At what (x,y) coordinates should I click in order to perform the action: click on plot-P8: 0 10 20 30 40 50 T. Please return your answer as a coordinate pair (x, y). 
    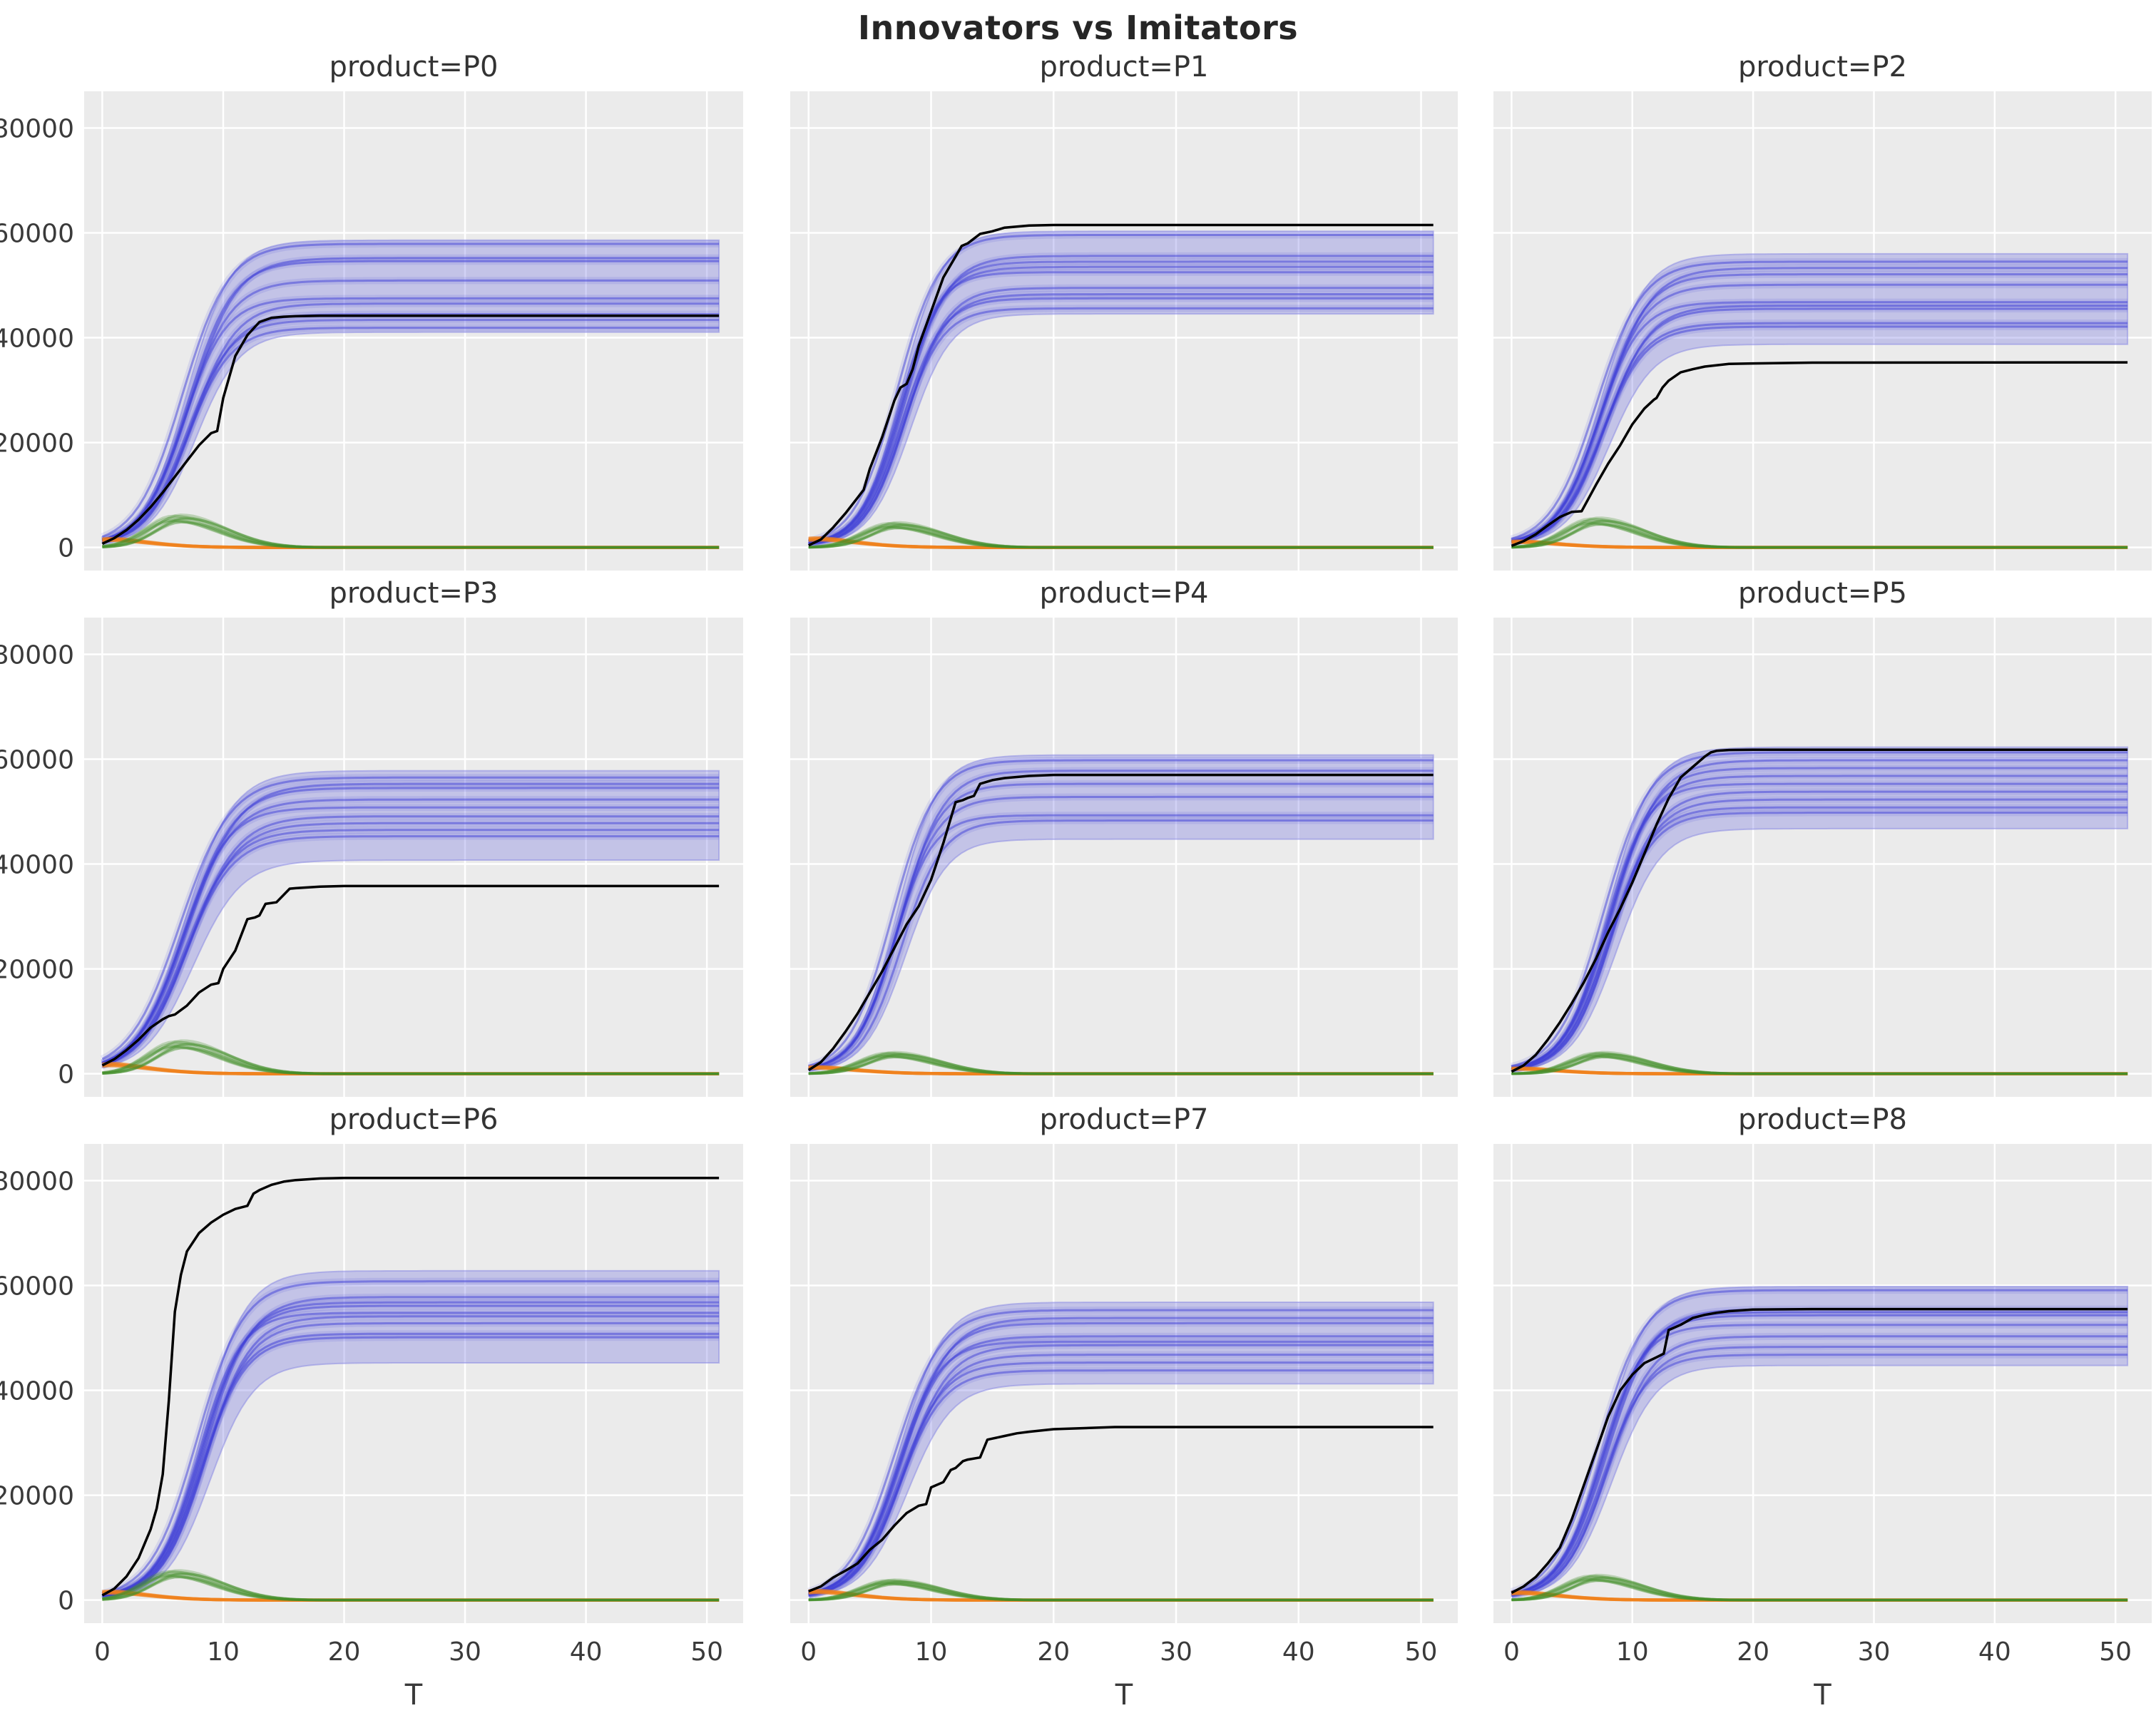
    Looking at the image, I should click on (1822, 1428).